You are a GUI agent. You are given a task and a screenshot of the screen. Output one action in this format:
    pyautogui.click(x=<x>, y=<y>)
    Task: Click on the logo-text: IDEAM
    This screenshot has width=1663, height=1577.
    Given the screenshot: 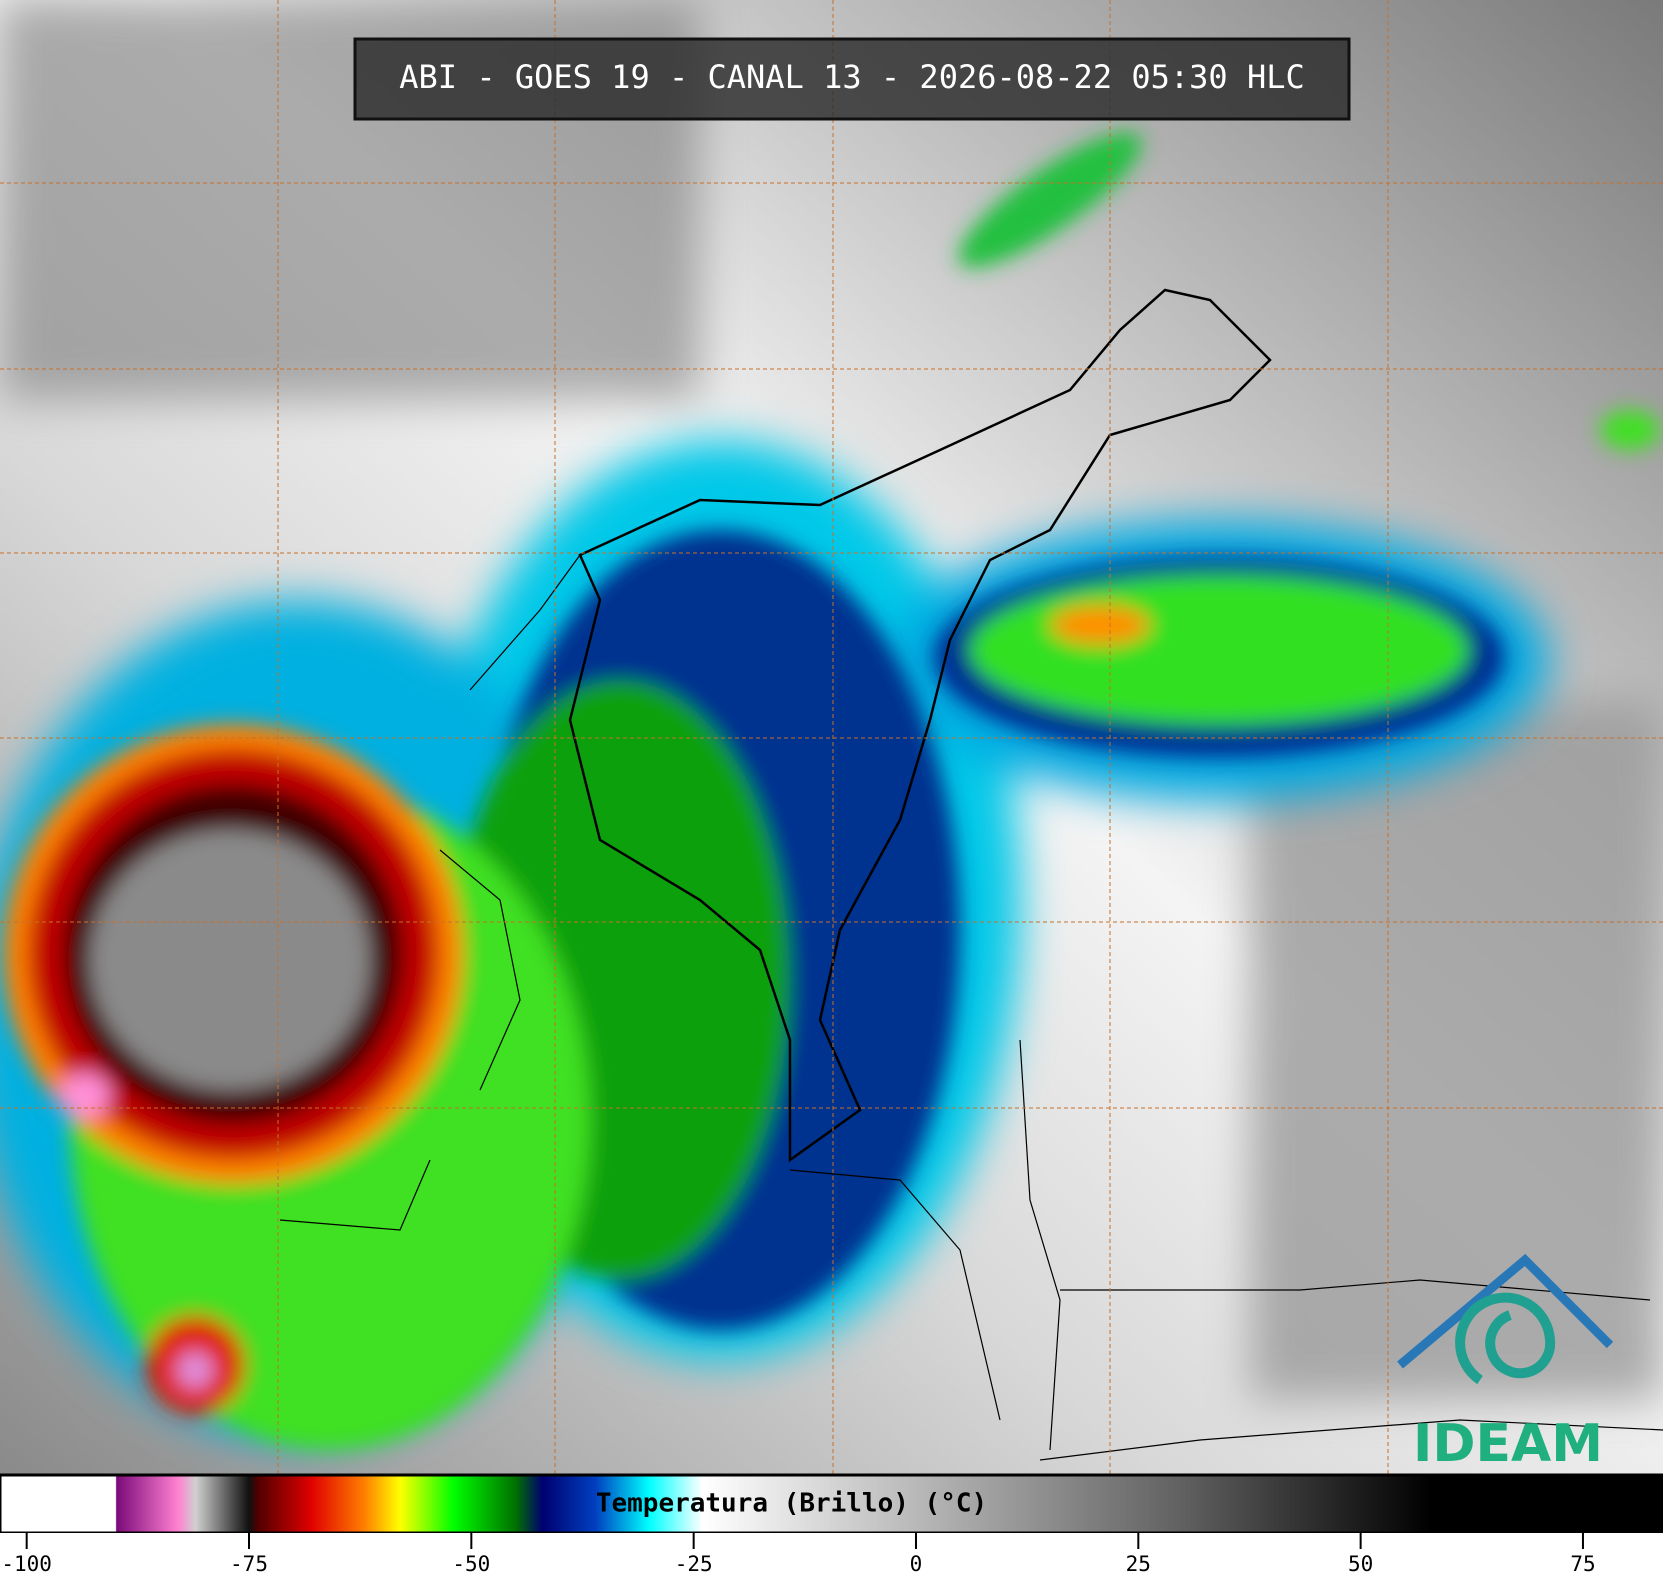 What is the action you would take?
    pyautogui.click(x=1508, y=1444)
    